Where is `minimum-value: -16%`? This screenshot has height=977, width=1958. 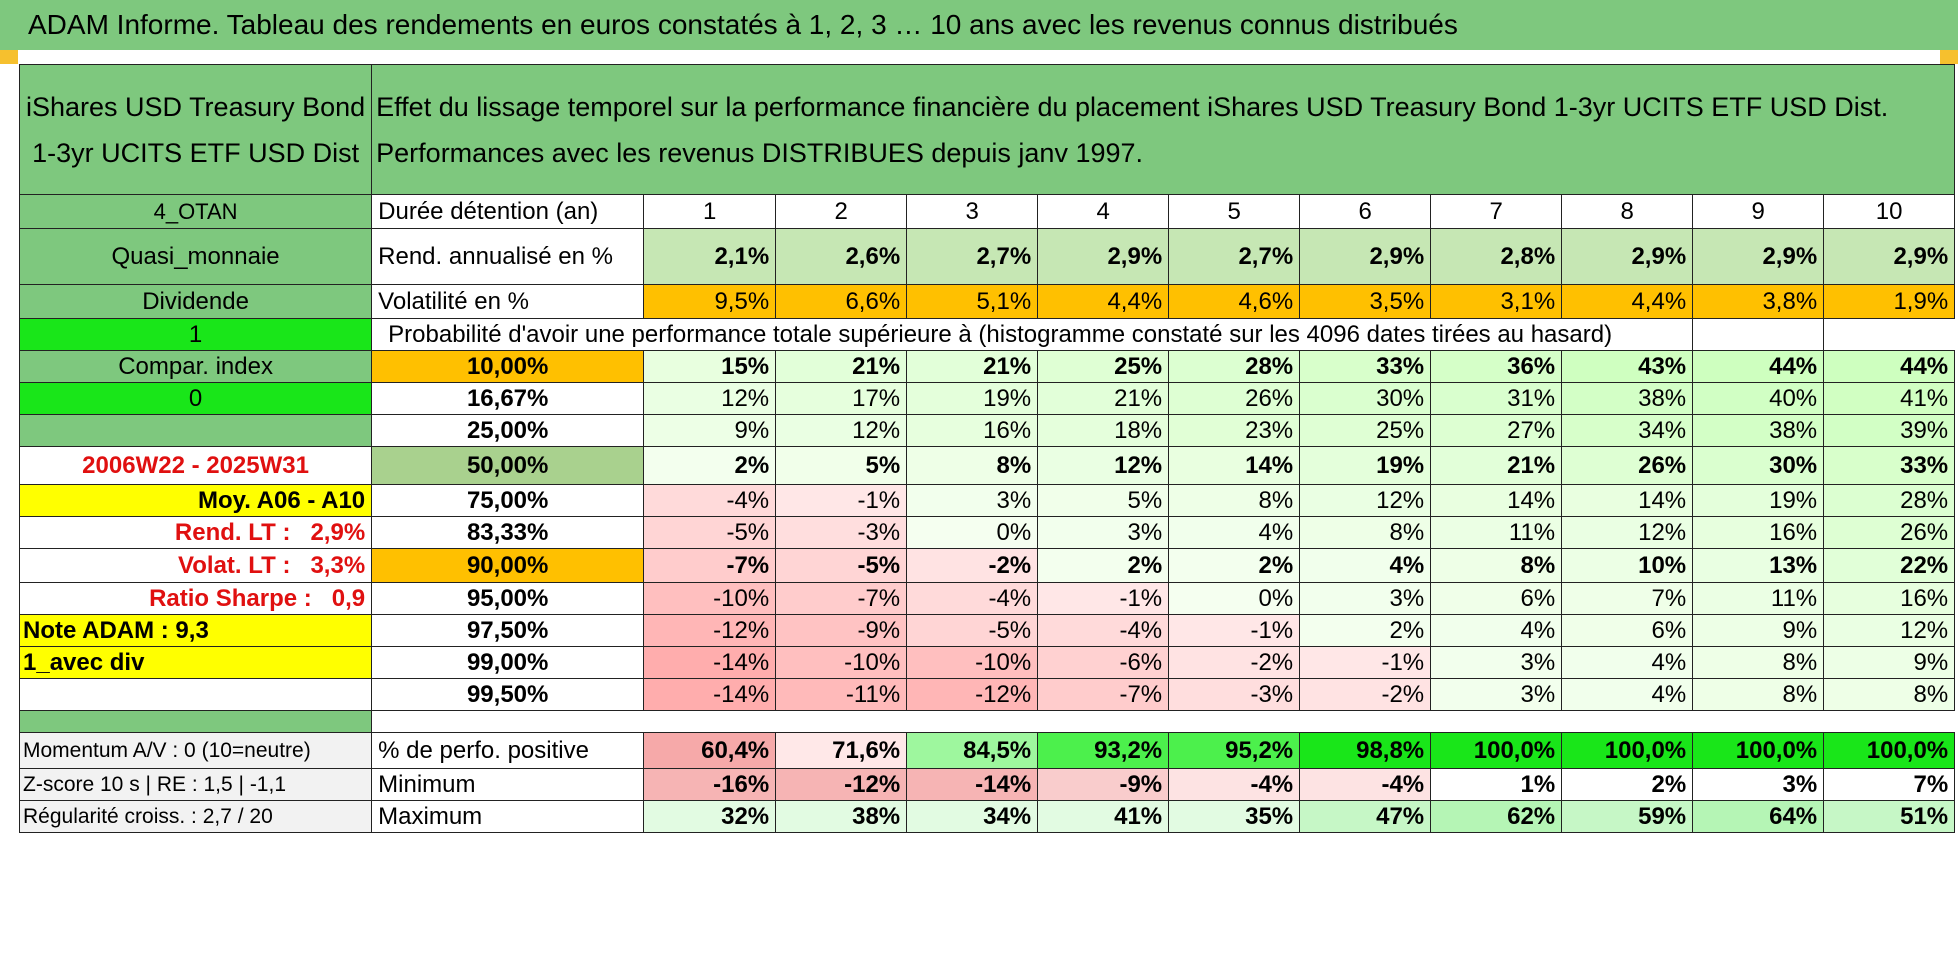
minimum-value: -16% is located at coordinates (710, 784).